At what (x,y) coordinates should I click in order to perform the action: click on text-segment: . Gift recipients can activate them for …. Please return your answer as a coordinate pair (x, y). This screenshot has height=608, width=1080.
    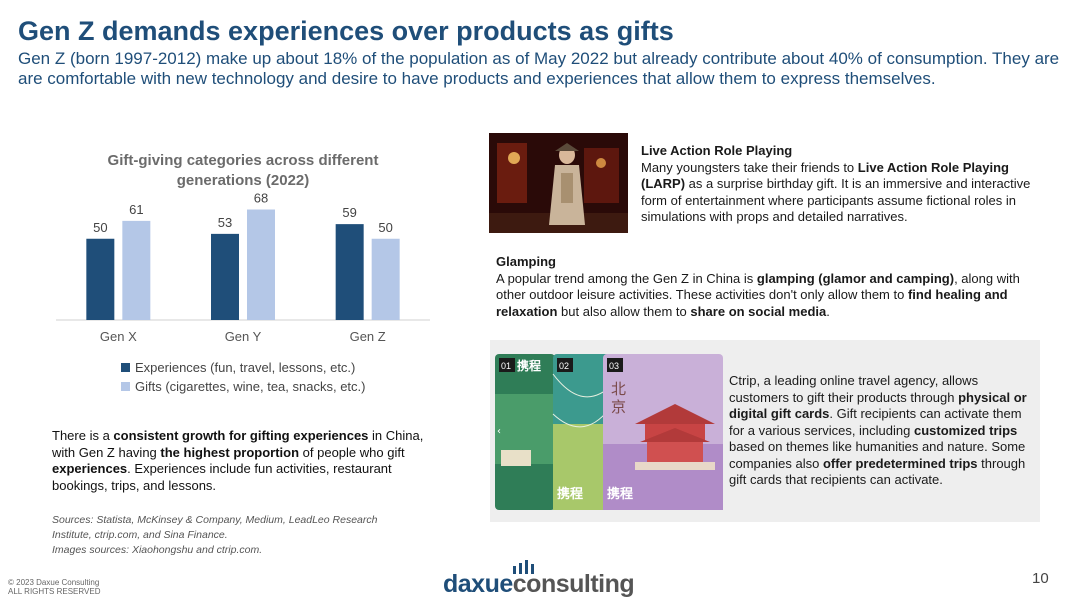
    Looking at the image, I should click on (875, 422).